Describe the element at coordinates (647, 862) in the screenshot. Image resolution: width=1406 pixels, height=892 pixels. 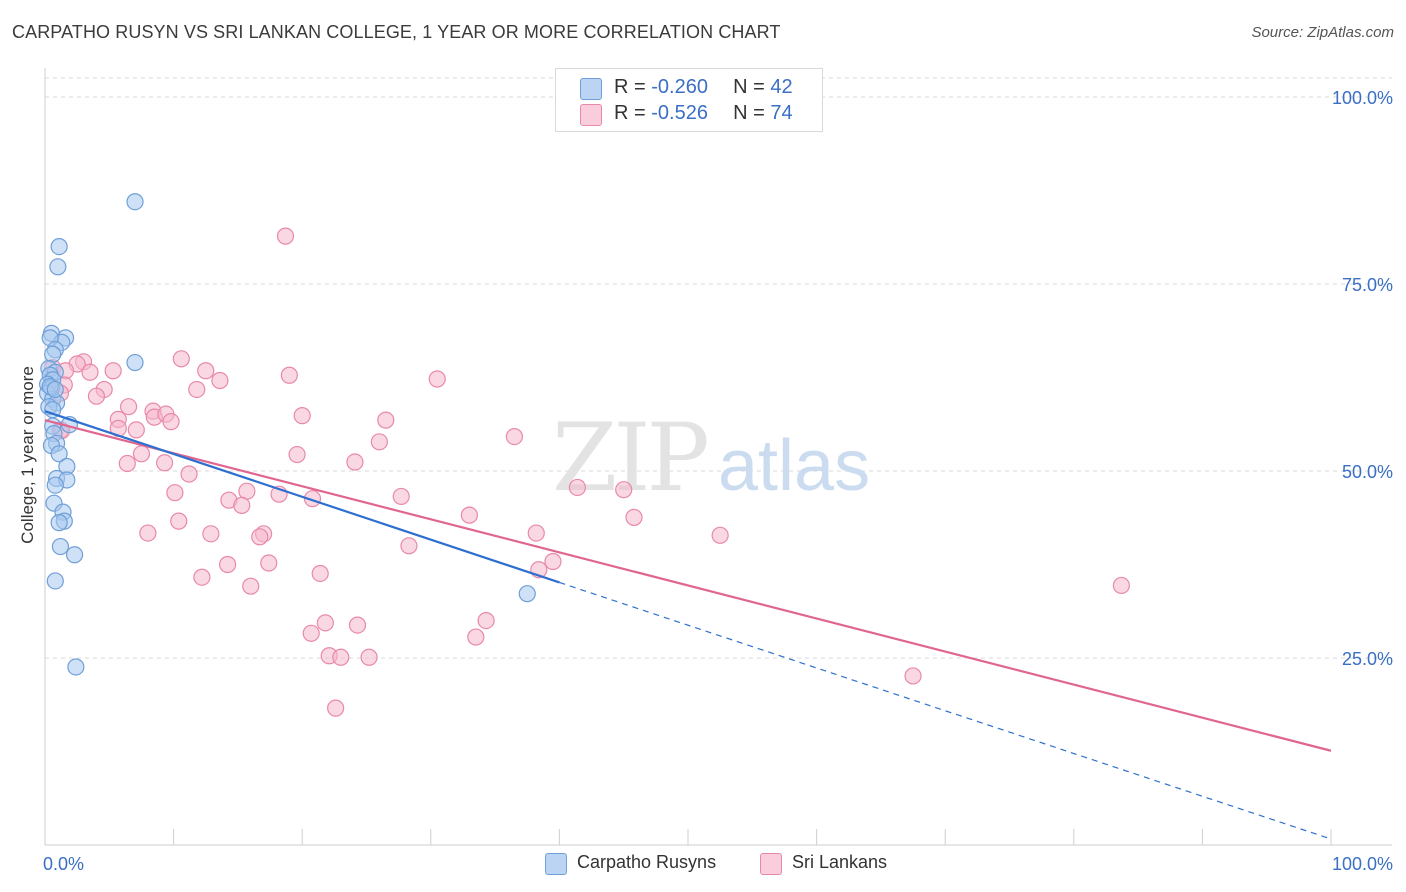
I see `legend-label: Carpatho Rusyns` at that location.